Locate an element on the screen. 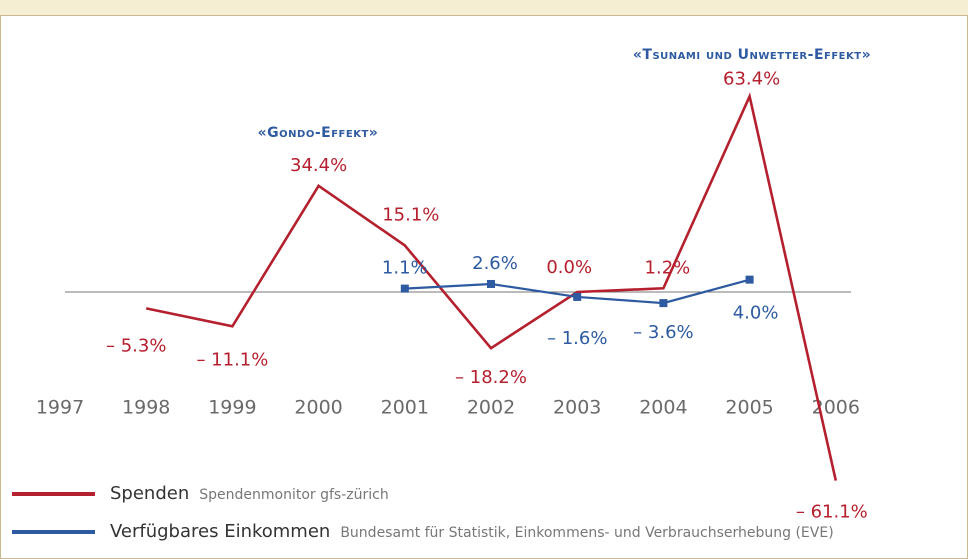  x-tick-label: 2001 is located at coordinates (405, 408).